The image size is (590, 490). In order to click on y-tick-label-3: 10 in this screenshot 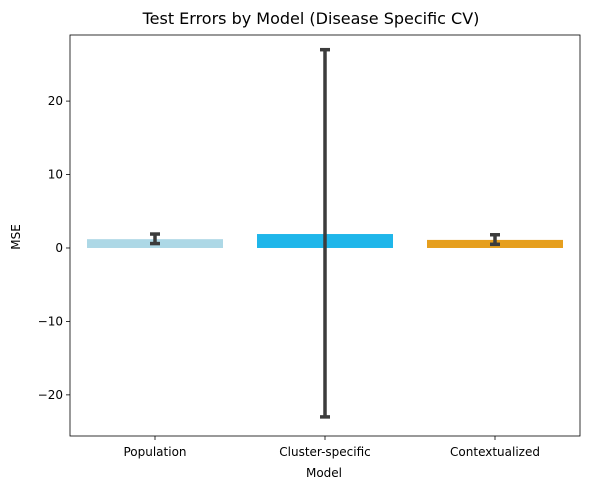, I will do `click(55, 175)`.